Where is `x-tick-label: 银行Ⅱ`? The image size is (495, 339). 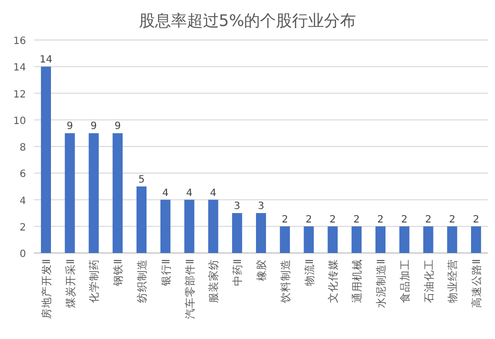
x-tick-label: 银行Ⅱ is located at coordinates (166, 273).